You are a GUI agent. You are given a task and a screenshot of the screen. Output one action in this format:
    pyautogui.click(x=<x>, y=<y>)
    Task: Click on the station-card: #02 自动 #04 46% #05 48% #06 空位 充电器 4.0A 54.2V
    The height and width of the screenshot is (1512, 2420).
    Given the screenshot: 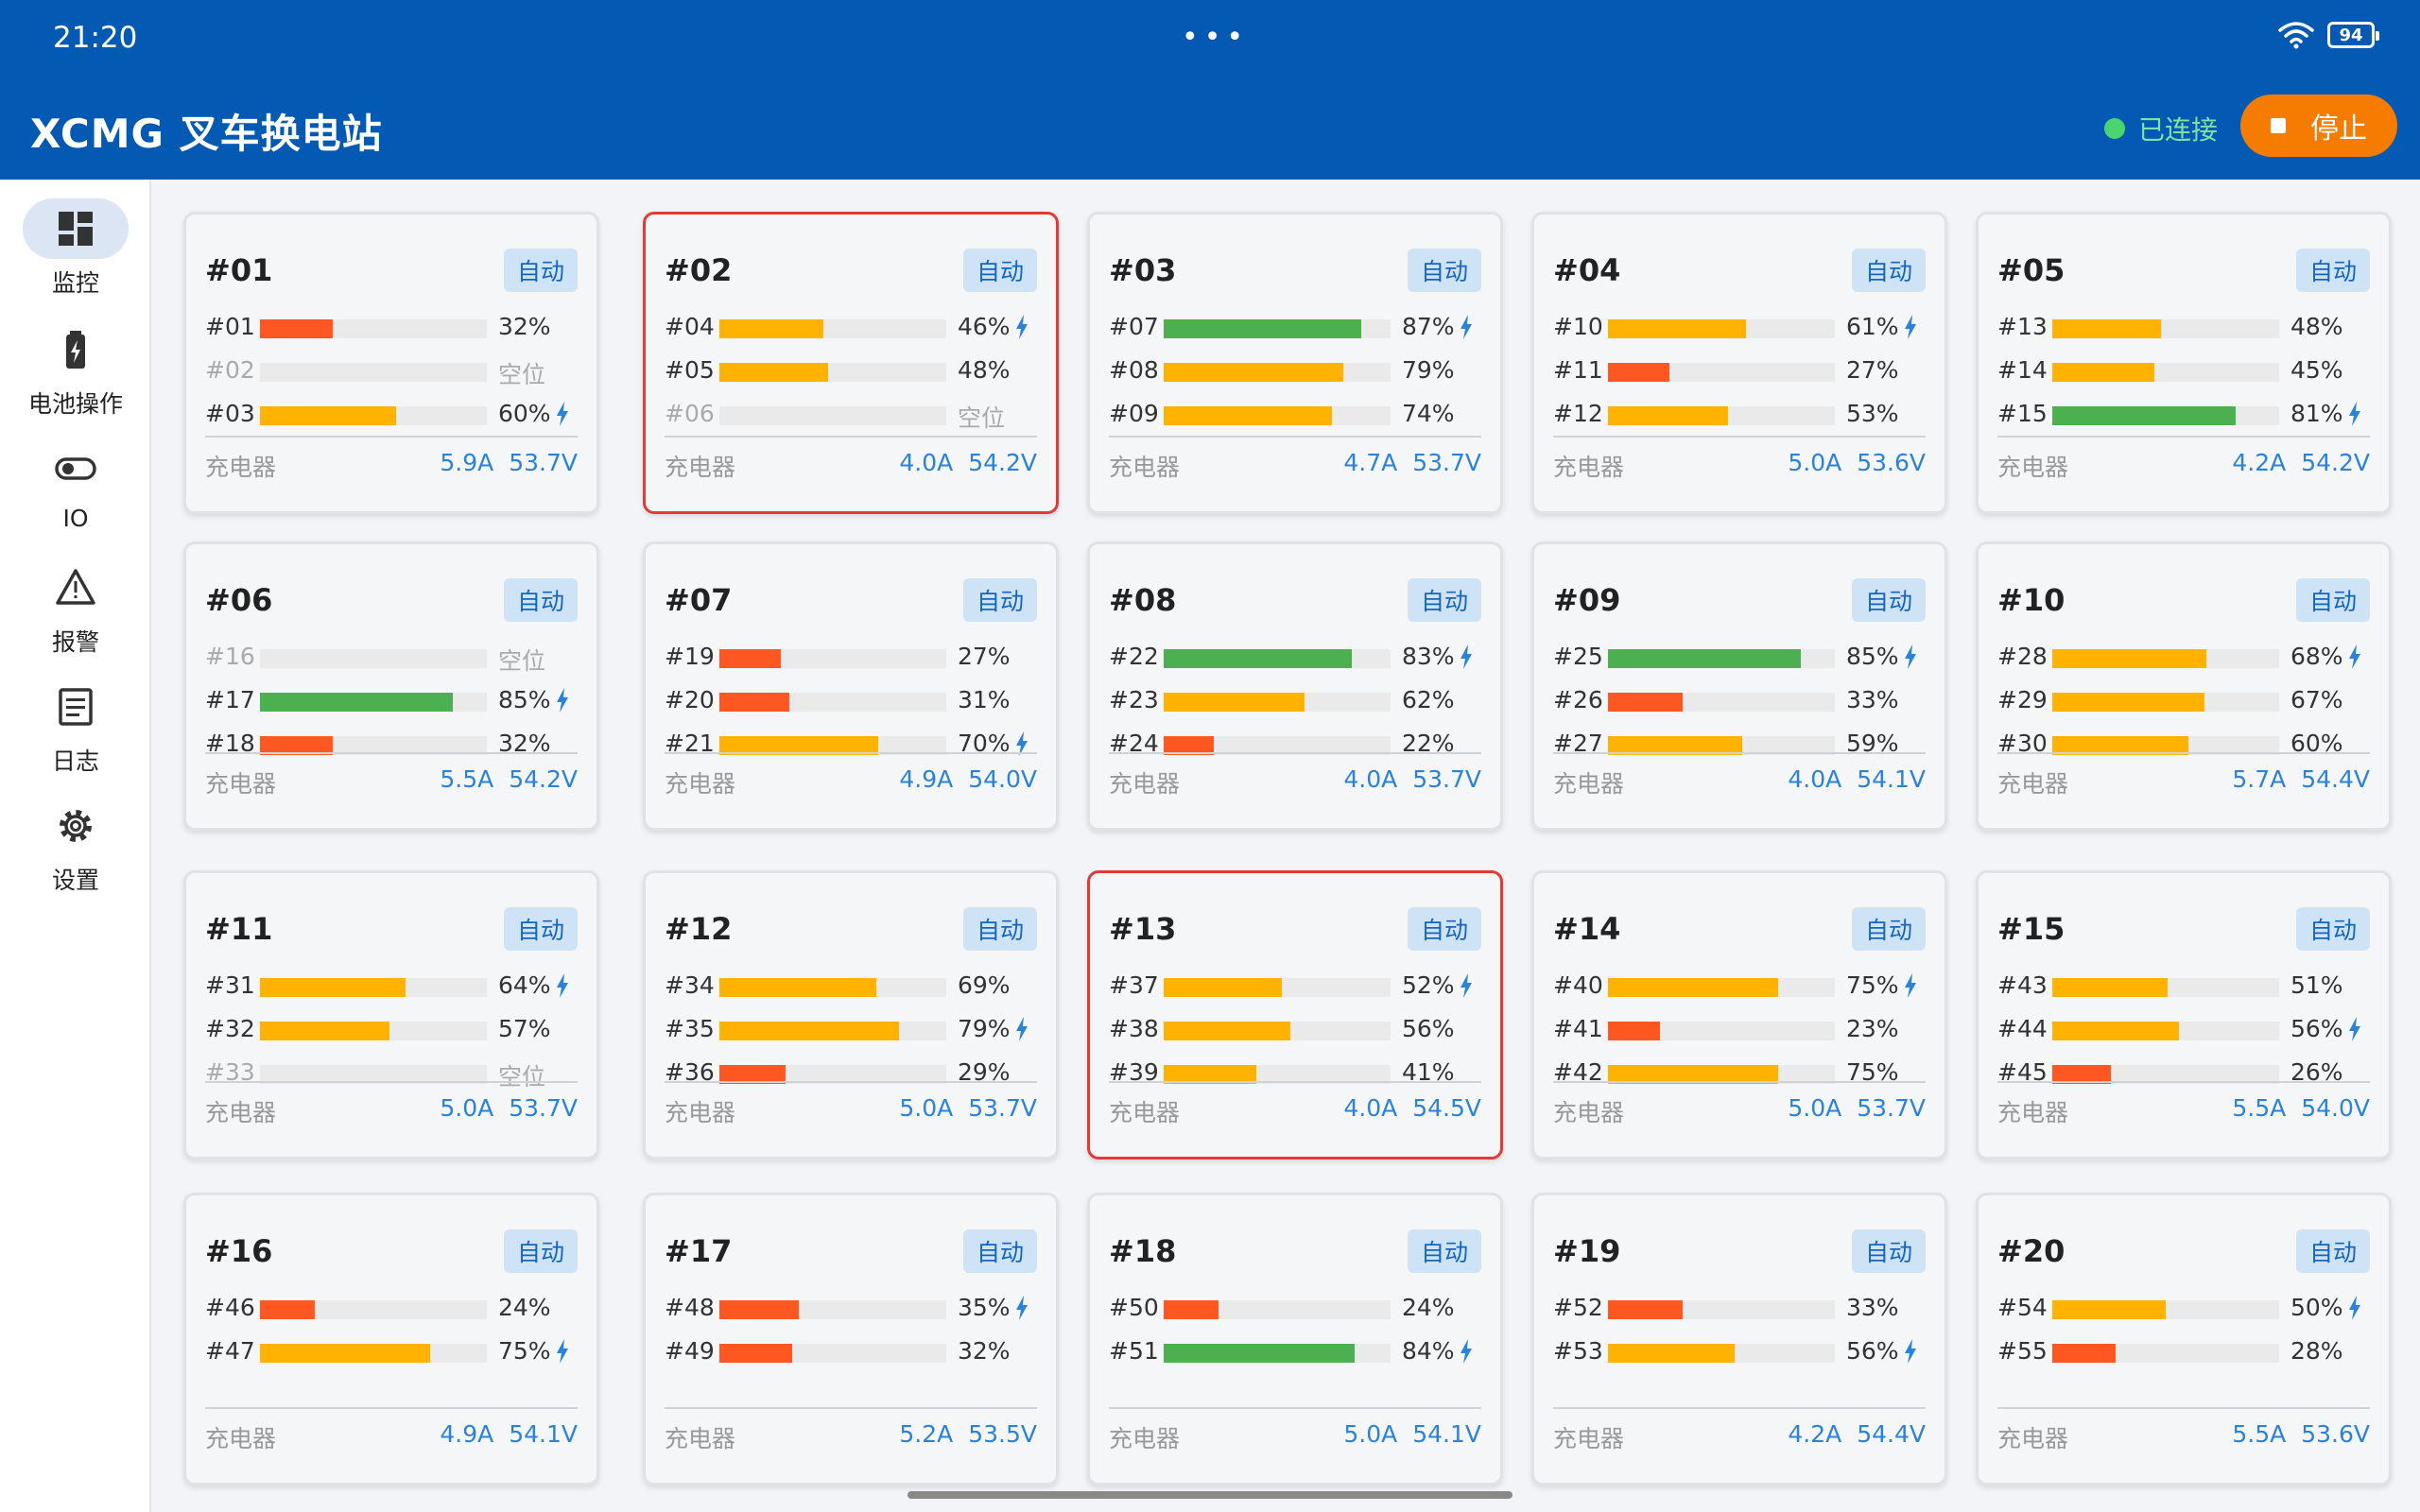 What is the action you would take?
    pyautogui.click(x=851, y=363)
    